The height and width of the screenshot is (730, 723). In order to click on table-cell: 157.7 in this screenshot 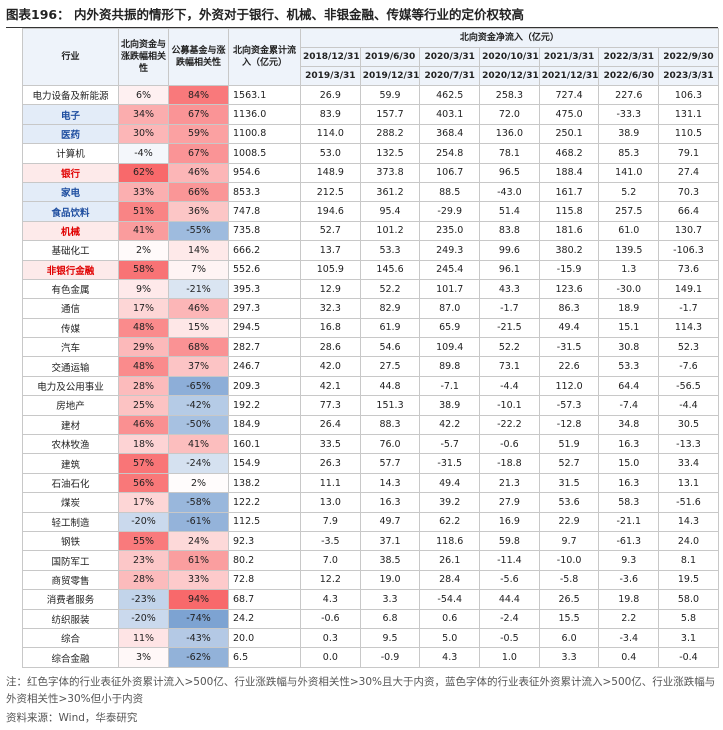, I will do `click(390, 114)`.